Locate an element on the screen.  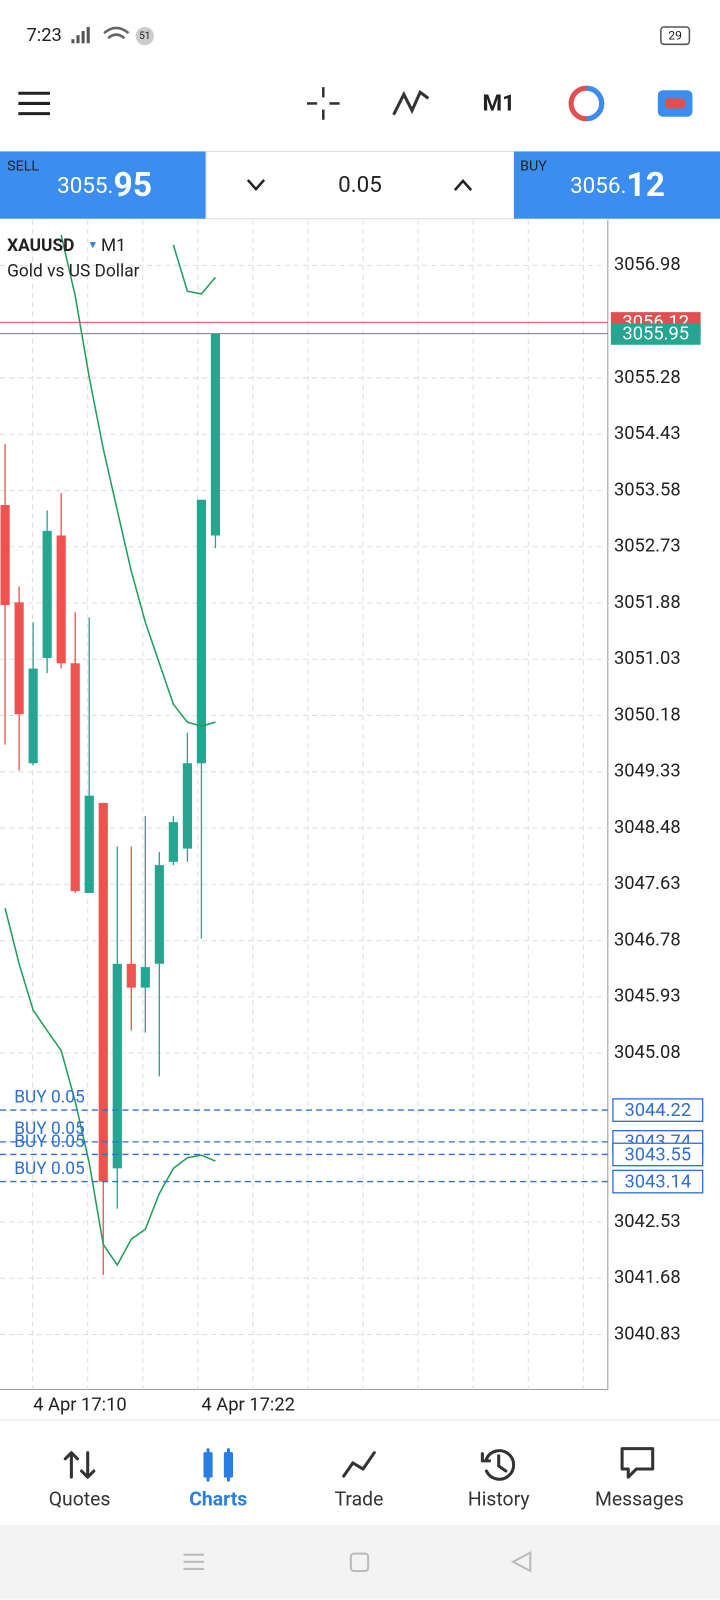
y-tick-label: 3056.98 is located at coordinates (647, 264).